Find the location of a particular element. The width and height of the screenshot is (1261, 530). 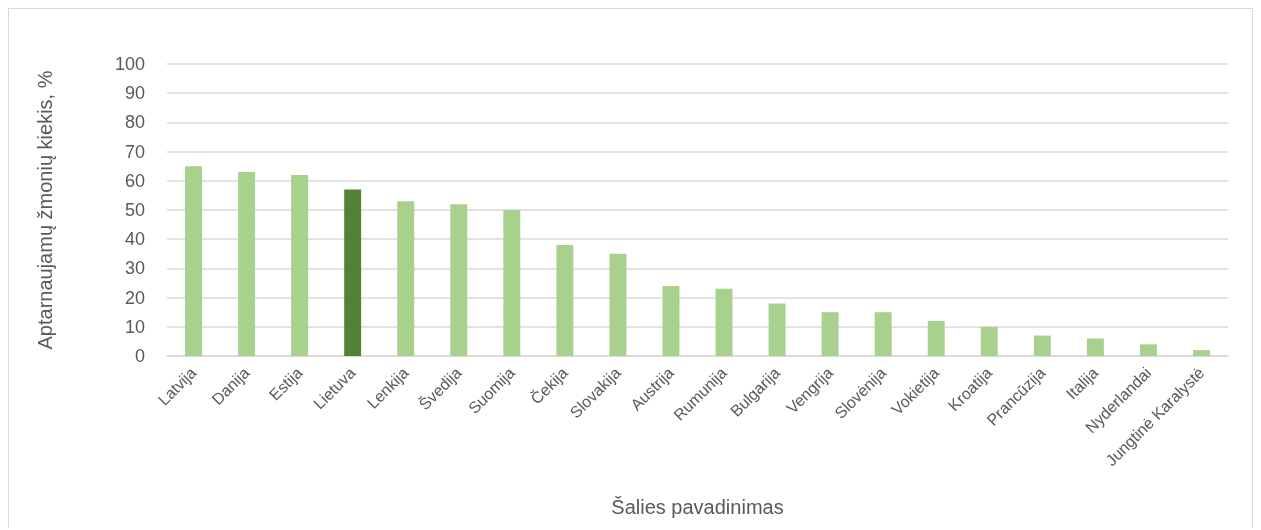

y-tick-label: 80 is located at coordinates (134, 122).